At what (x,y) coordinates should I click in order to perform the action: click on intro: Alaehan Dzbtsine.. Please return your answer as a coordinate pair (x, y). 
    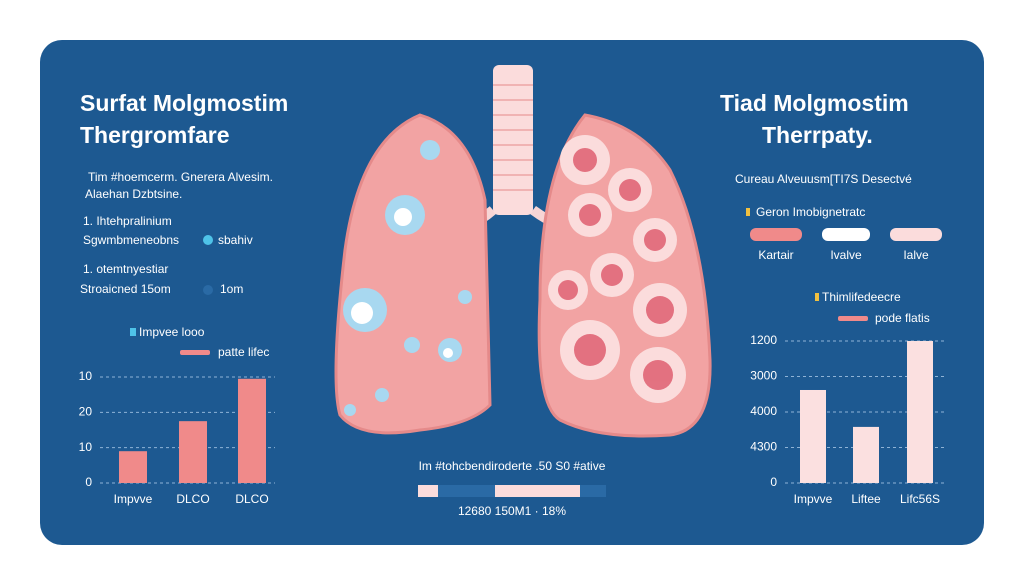
    Looking at the image, I should click on (133, 194).